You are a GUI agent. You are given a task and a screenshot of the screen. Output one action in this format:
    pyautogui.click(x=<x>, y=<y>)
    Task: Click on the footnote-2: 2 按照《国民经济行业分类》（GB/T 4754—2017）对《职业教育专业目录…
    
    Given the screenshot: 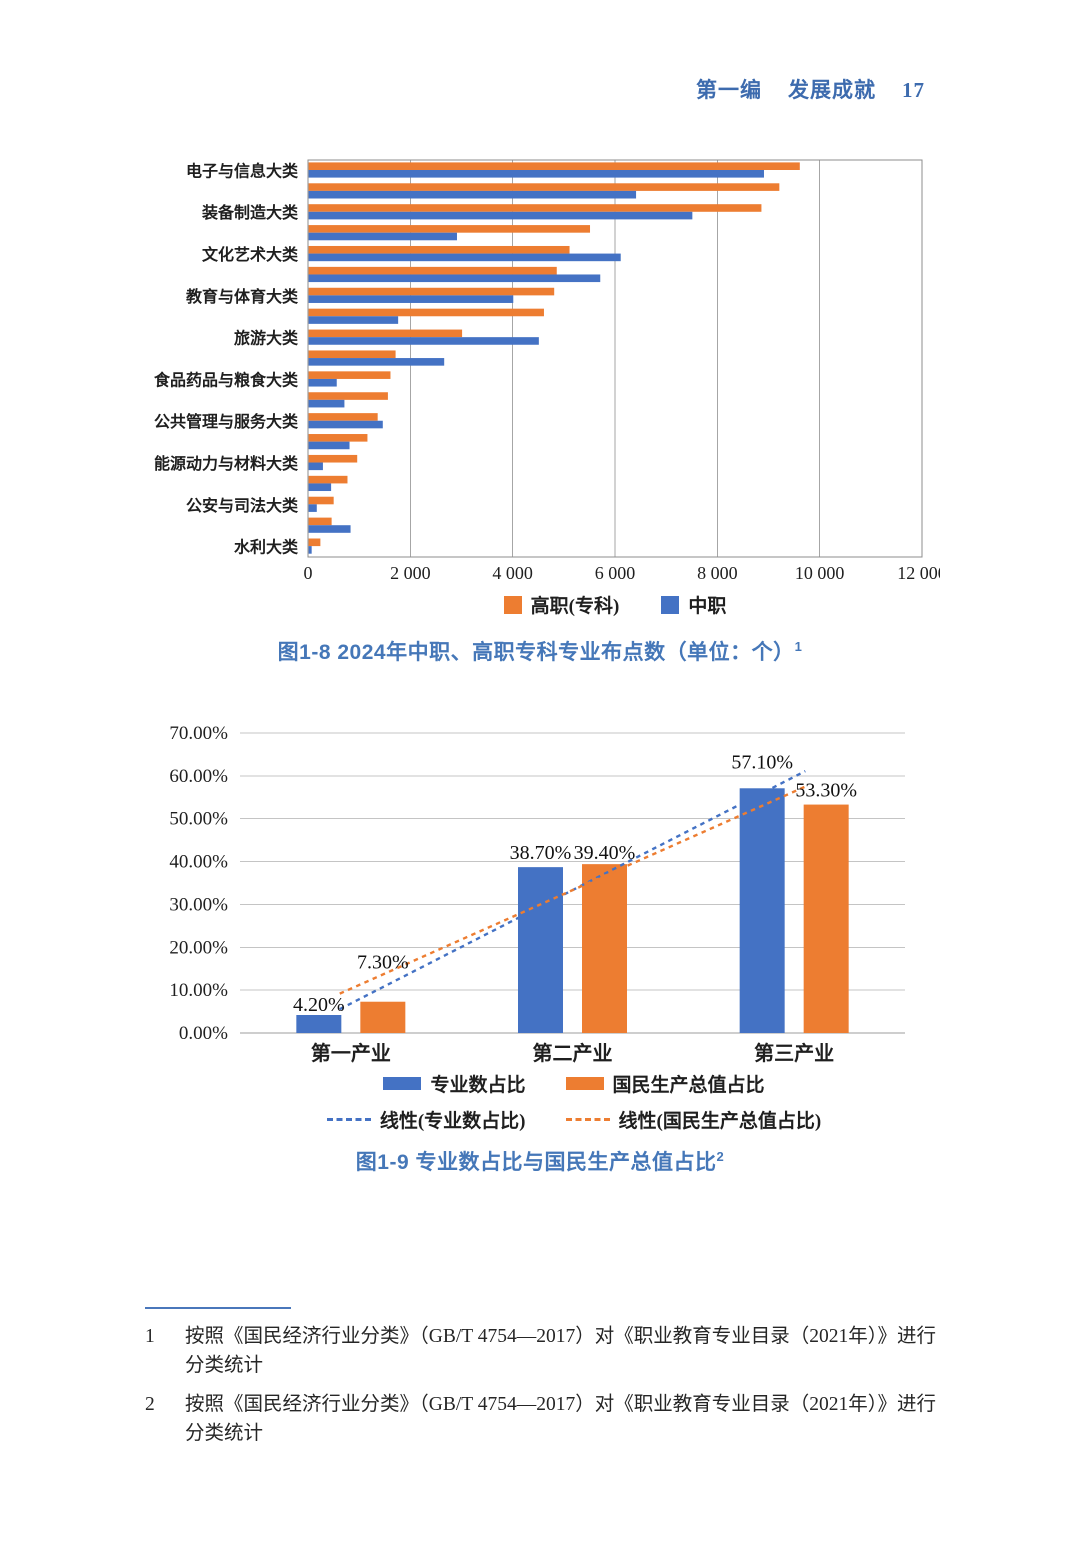 What is the action you would take?
    pyautogui.click(x=541, y=1419)
    